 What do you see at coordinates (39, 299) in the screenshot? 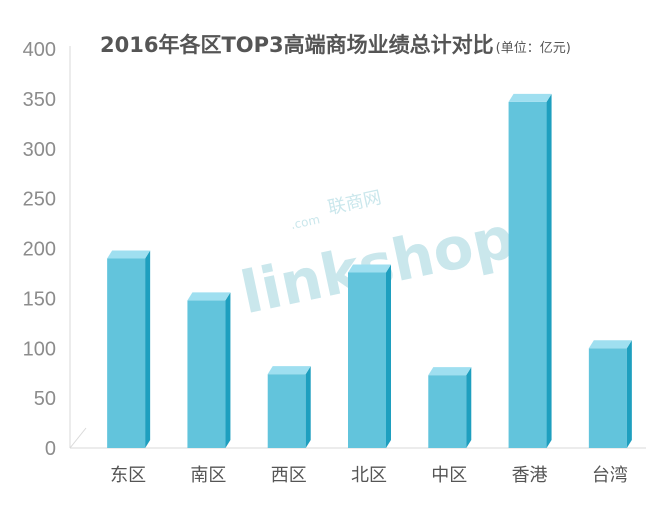
I see `y-tick-label: 150` at bounding box center [39, 299].